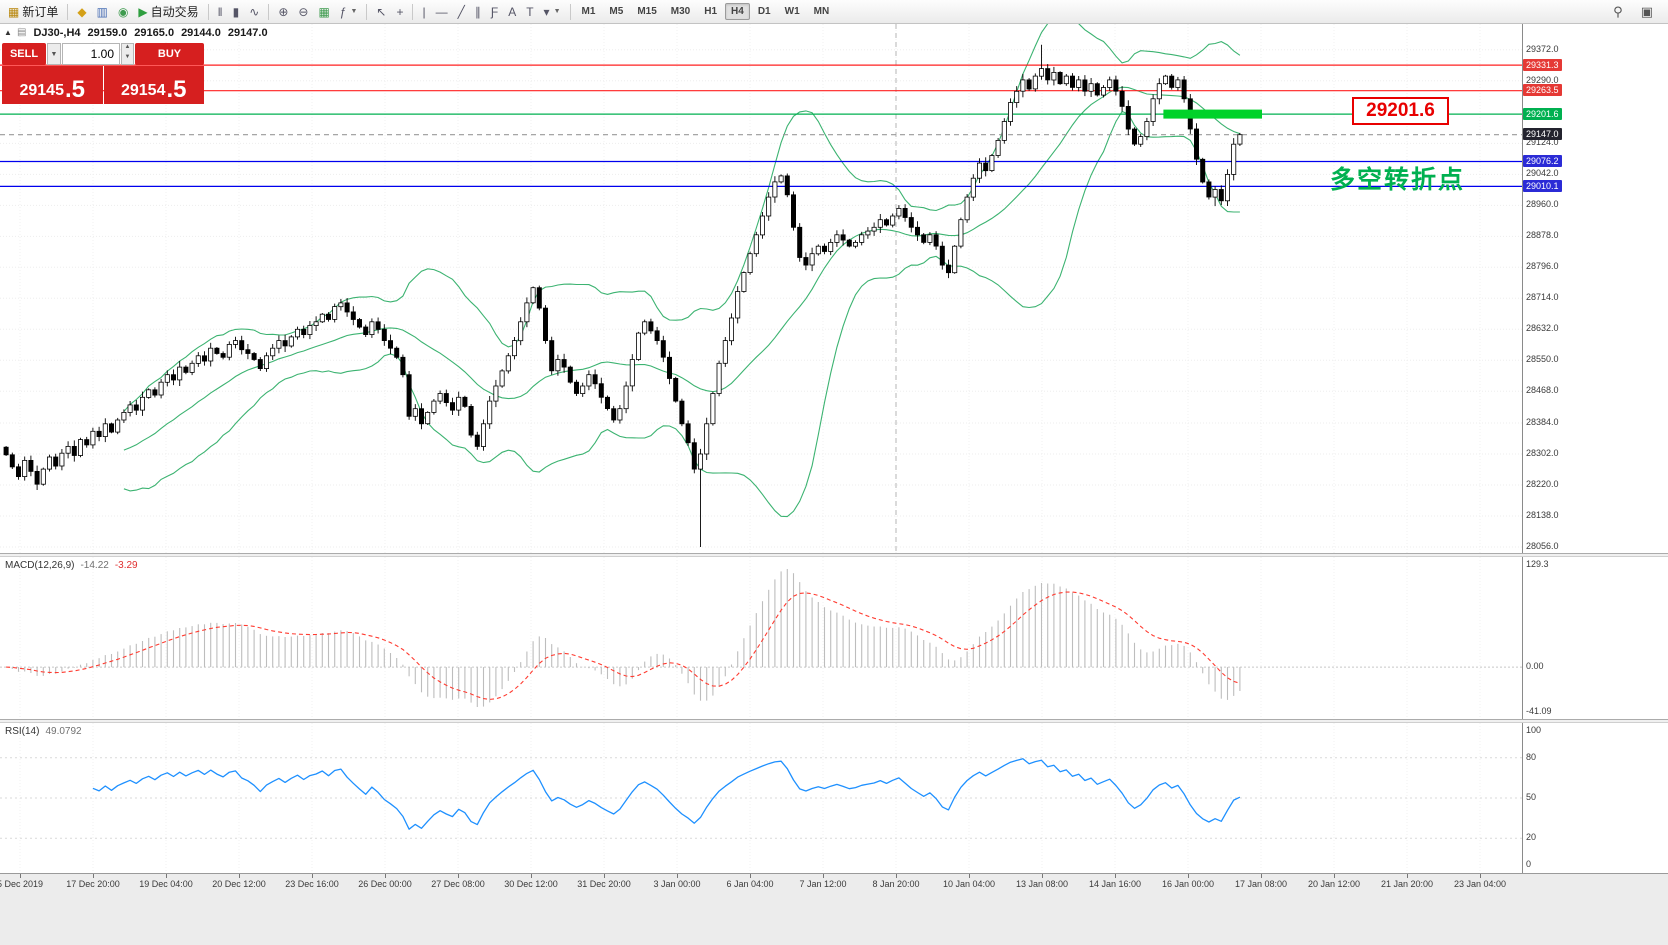 The height and width of the screenshot is (945, 1668). Describe the element at coordinates (91, 54) in the screenshot. I see `volume-input` at that location.